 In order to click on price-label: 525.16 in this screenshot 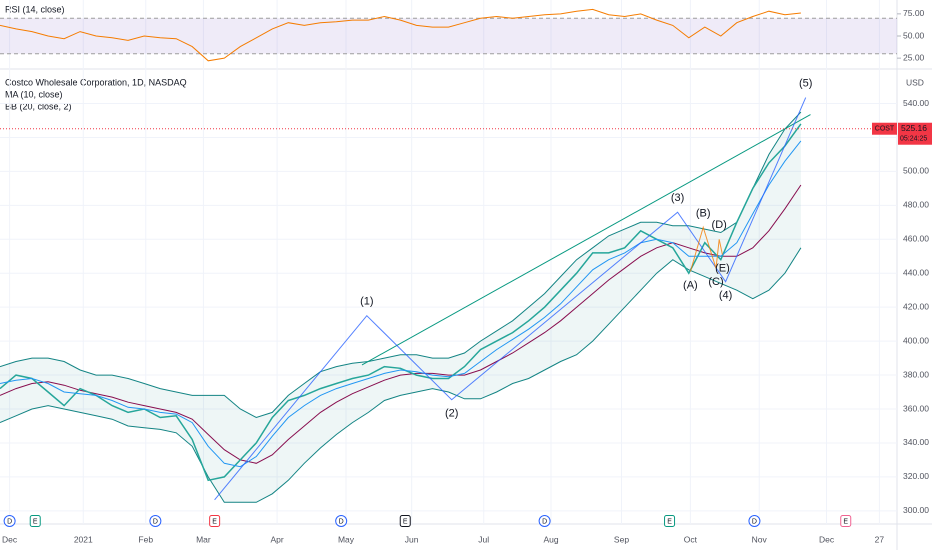, I will do `click(914, 128)`.